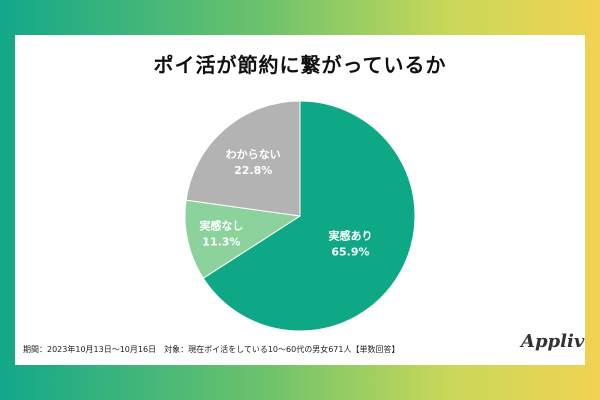  Describe the element at coordinates (350, 252) in the screenshot. I see `slice-value-1: 65.9%` at that location.